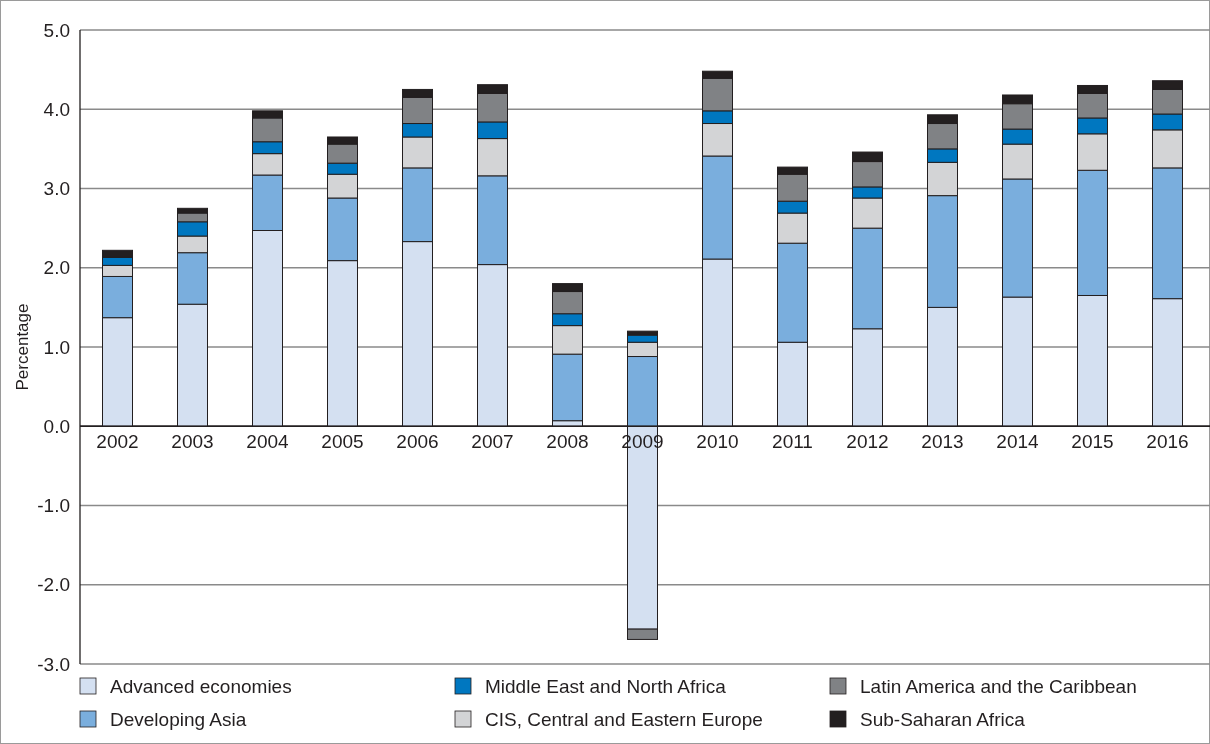 This screenshot has width=1210, height=744. I want to click on legend-label: Developing Asia, so click(178, 719).